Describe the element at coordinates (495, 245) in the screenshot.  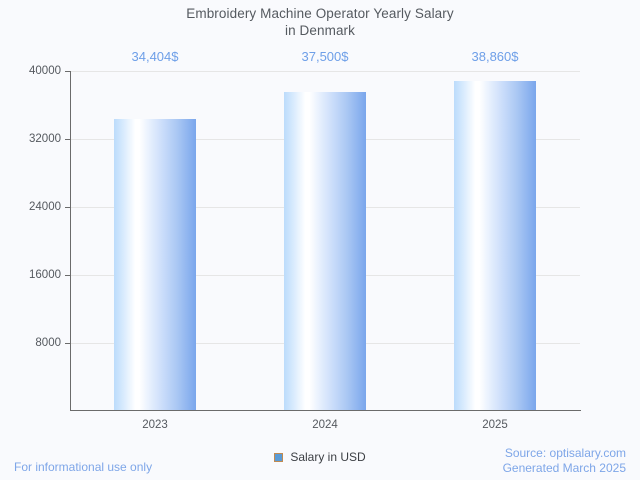
I see `bar-2025` at that location.